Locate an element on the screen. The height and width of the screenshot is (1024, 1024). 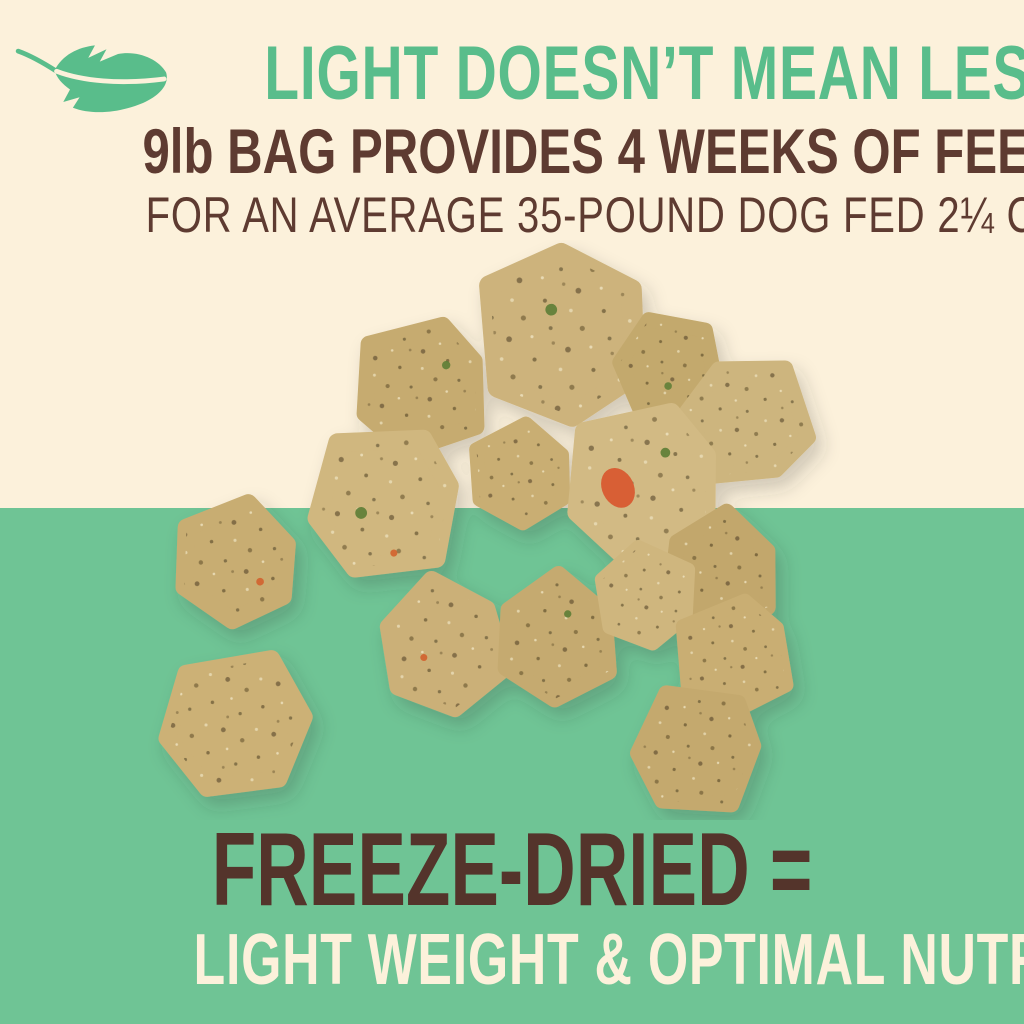
freeze-dried-equation-text: FREEZE-DRIED = is located at coordinates (512, 870).